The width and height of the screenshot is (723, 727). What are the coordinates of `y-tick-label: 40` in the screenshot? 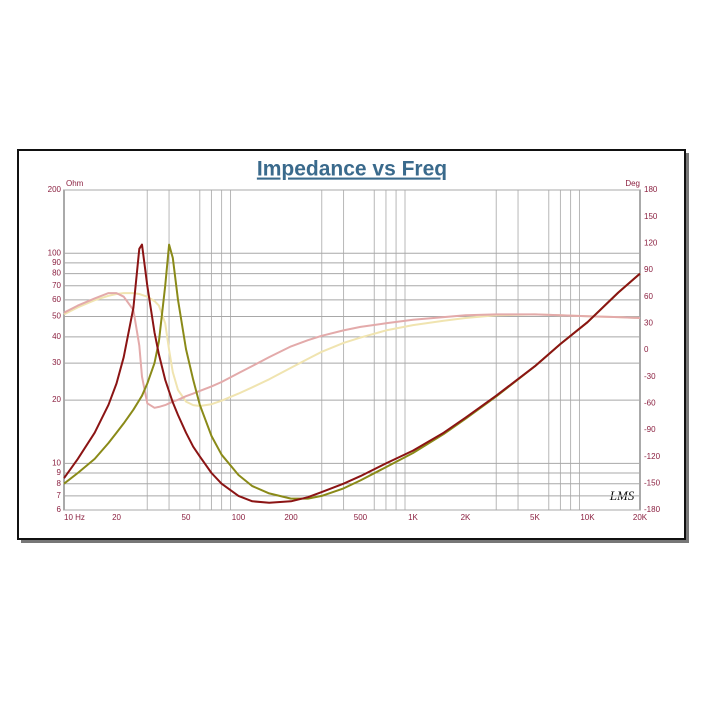 It's located at (56, 336).